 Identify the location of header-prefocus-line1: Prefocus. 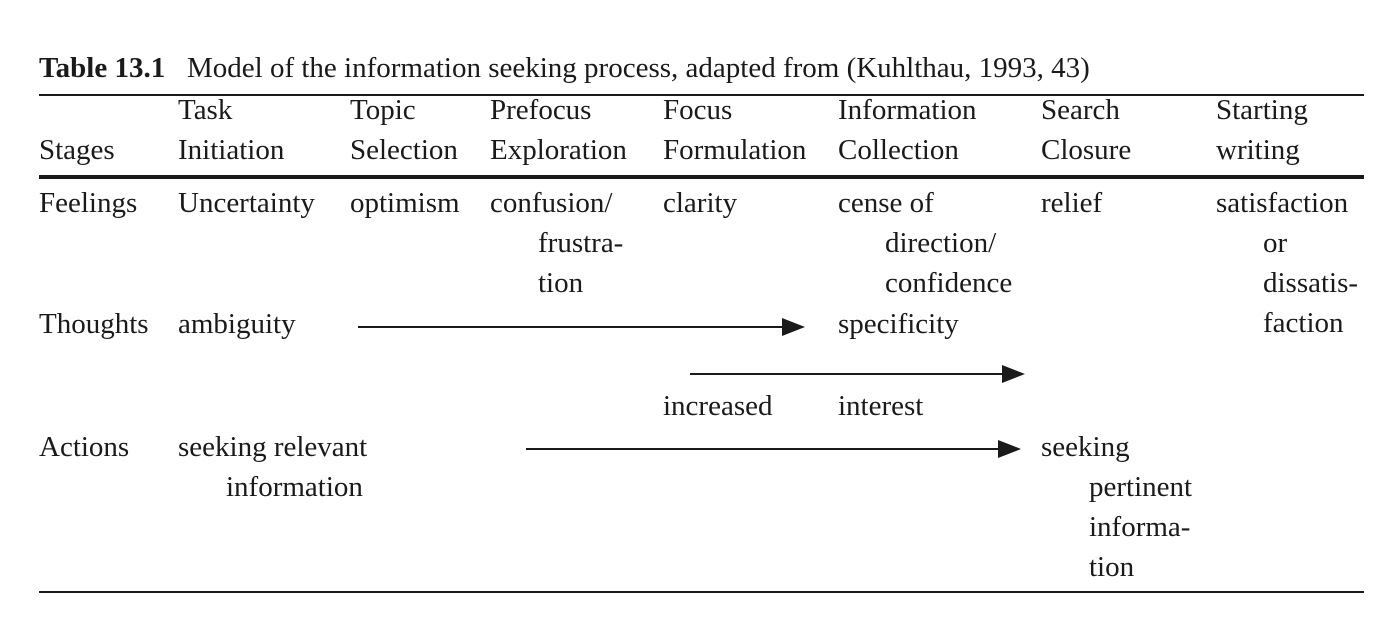
(541, 110).